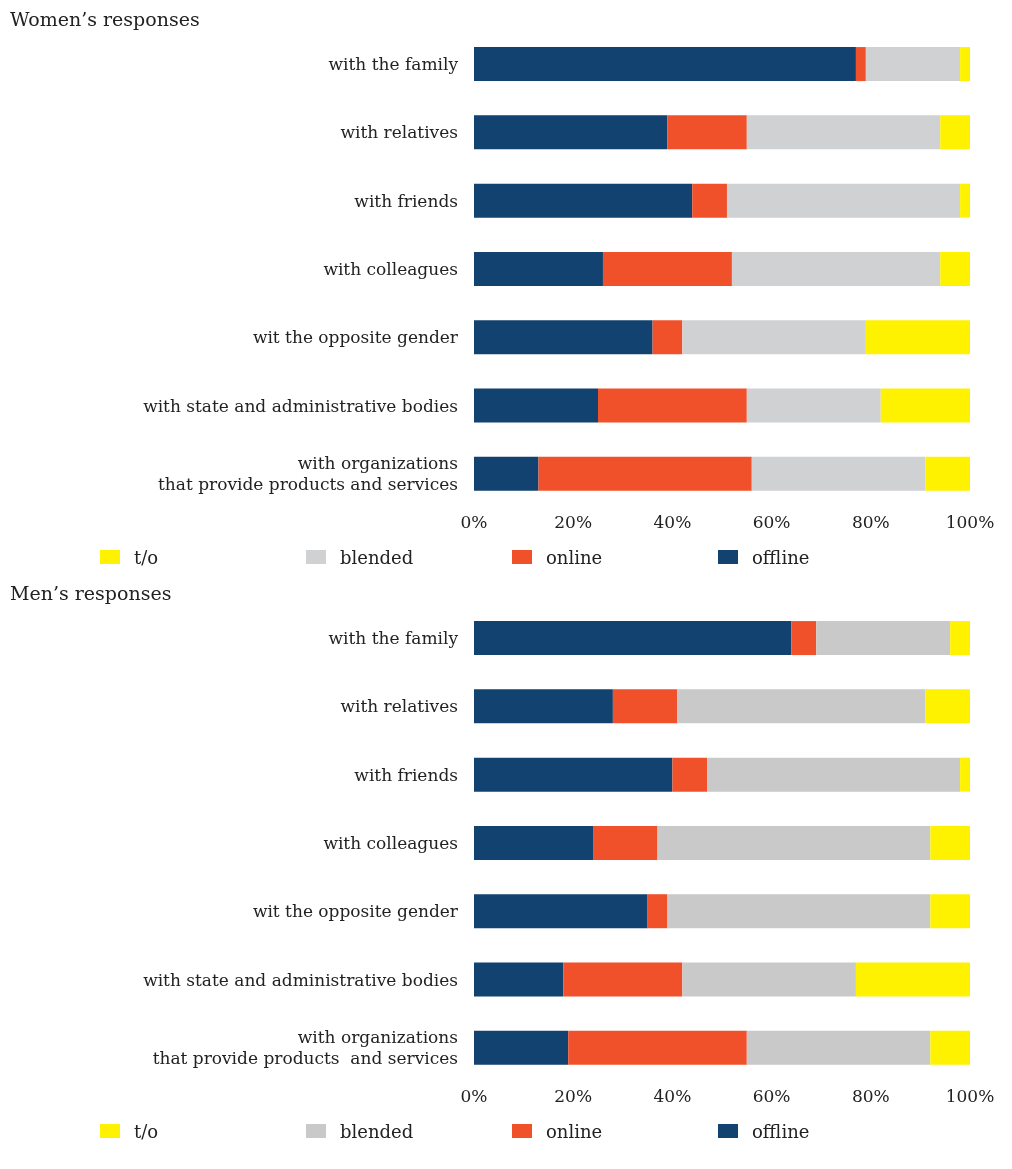 The width and height of the screenshot is (1012, 1169). What do you see at coordinates (105, 19) in the screenshot?
I see `text: Women’s responses` at bounding box center [105, 19].